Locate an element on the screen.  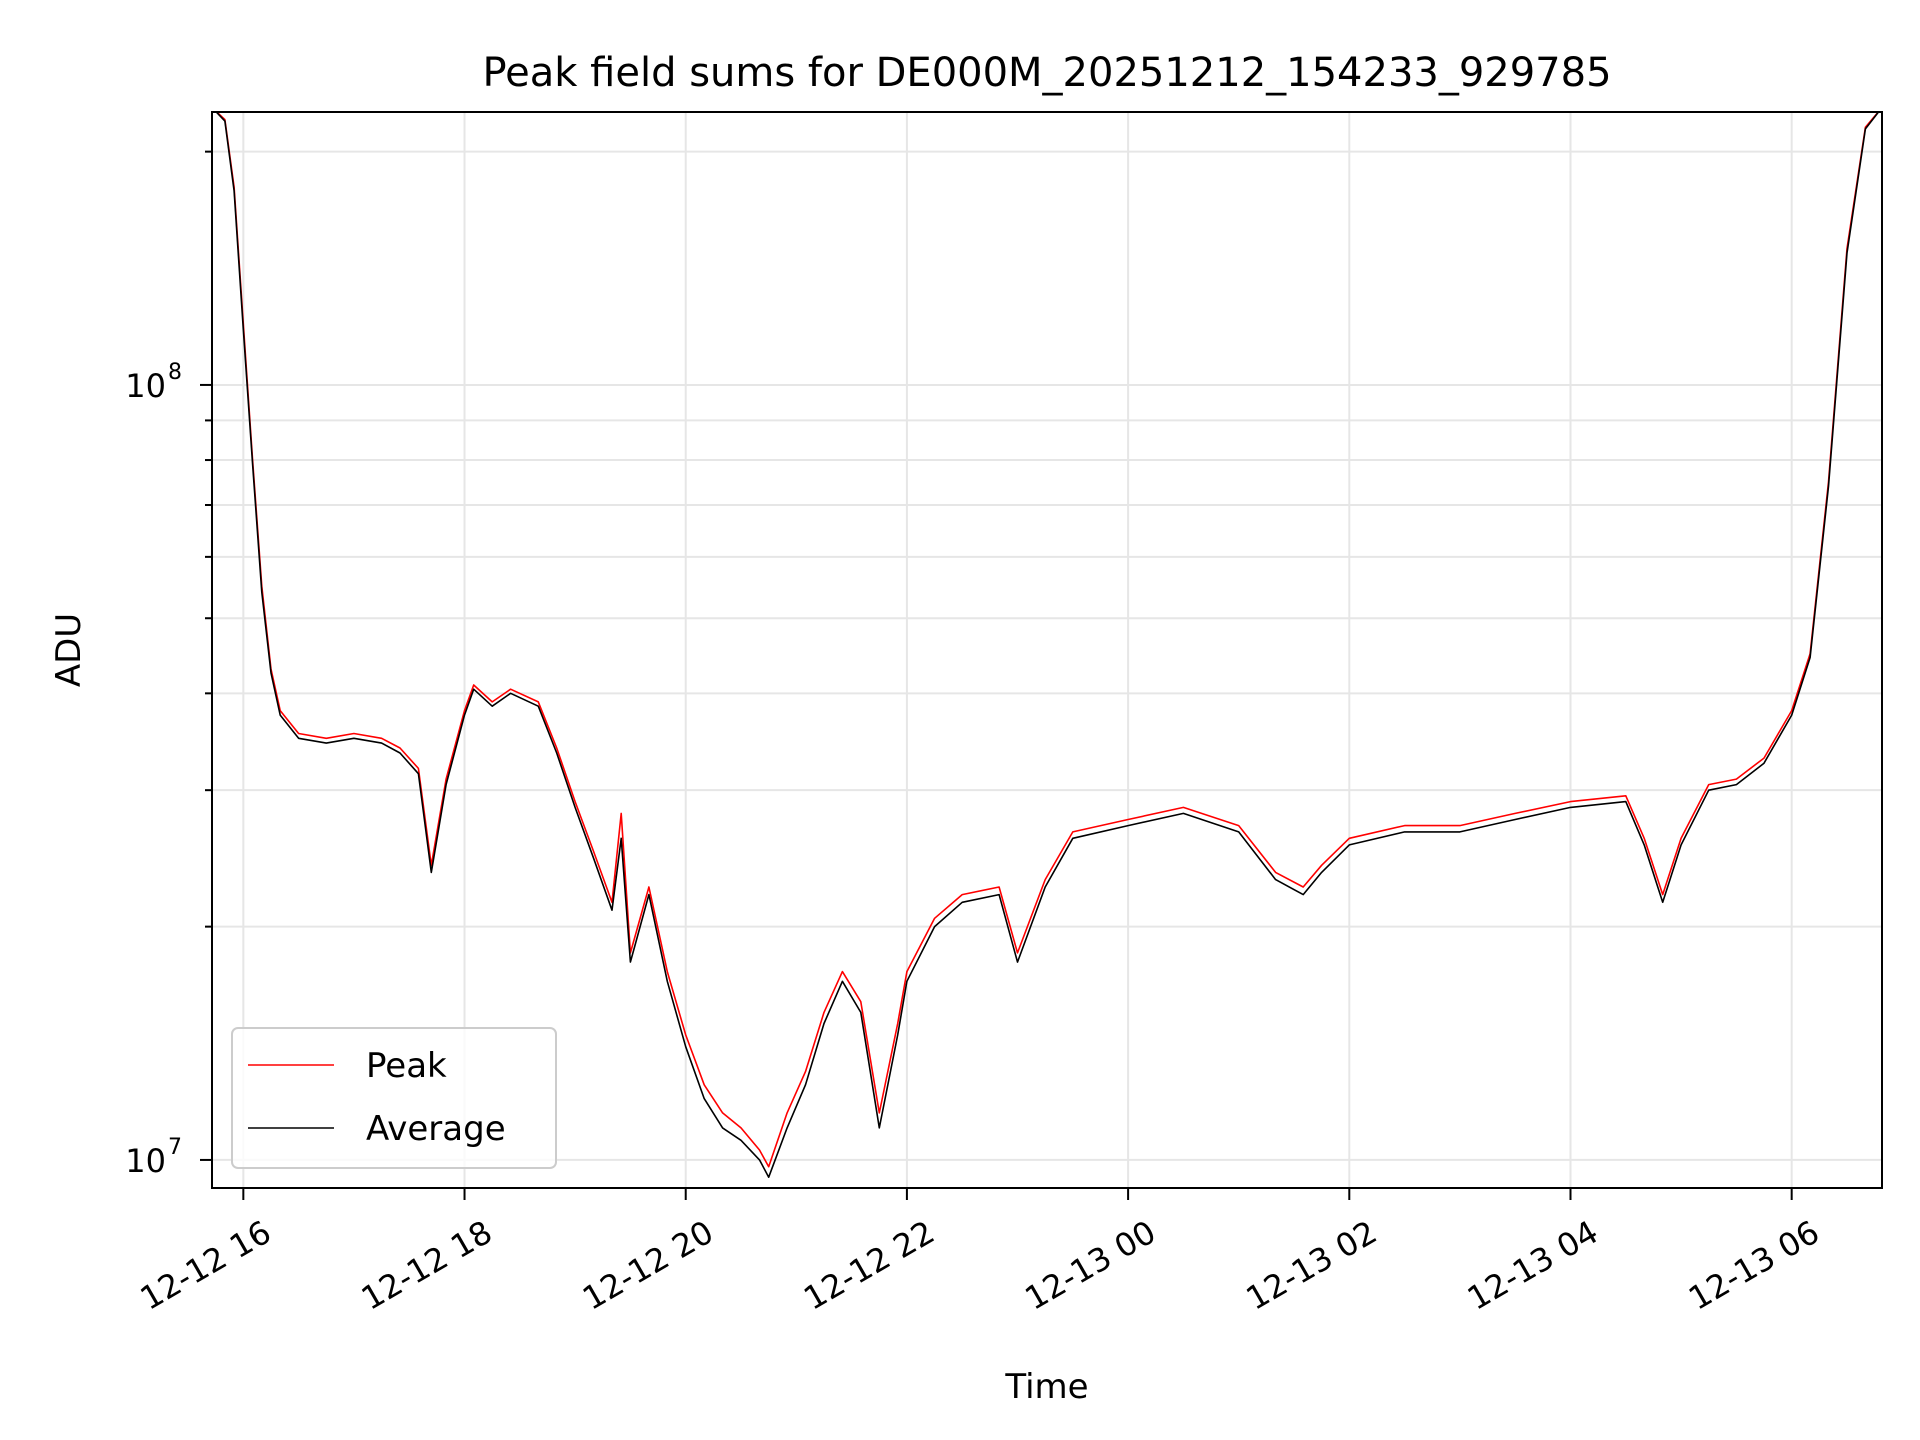
x-tick-label: 12-12 20 is located at coordinates (648, 1265).